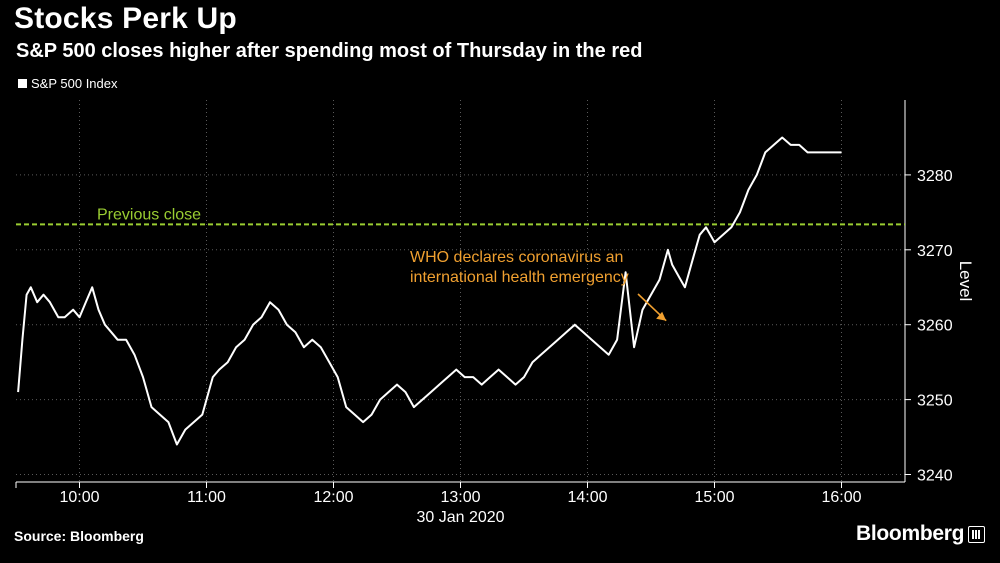 This screenshot has height=563, width=1000. I want to click on x-tick-label: 12:00, so click(333, 497).